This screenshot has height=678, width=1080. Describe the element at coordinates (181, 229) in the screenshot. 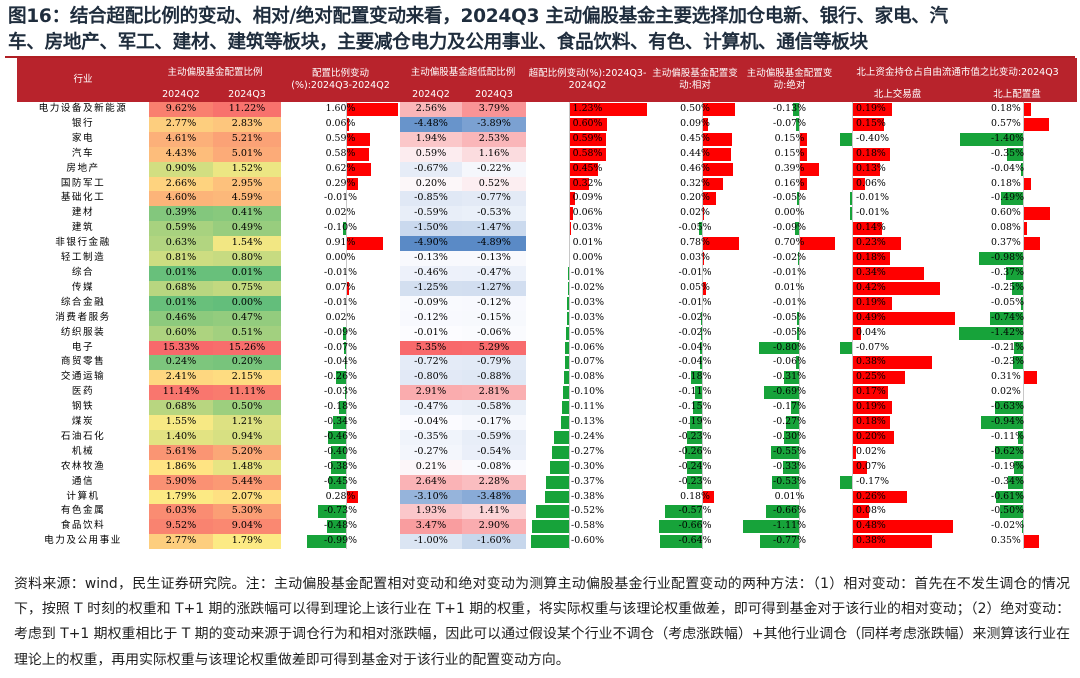

I see `fund-ratio-cell: 0.59%` at that location.